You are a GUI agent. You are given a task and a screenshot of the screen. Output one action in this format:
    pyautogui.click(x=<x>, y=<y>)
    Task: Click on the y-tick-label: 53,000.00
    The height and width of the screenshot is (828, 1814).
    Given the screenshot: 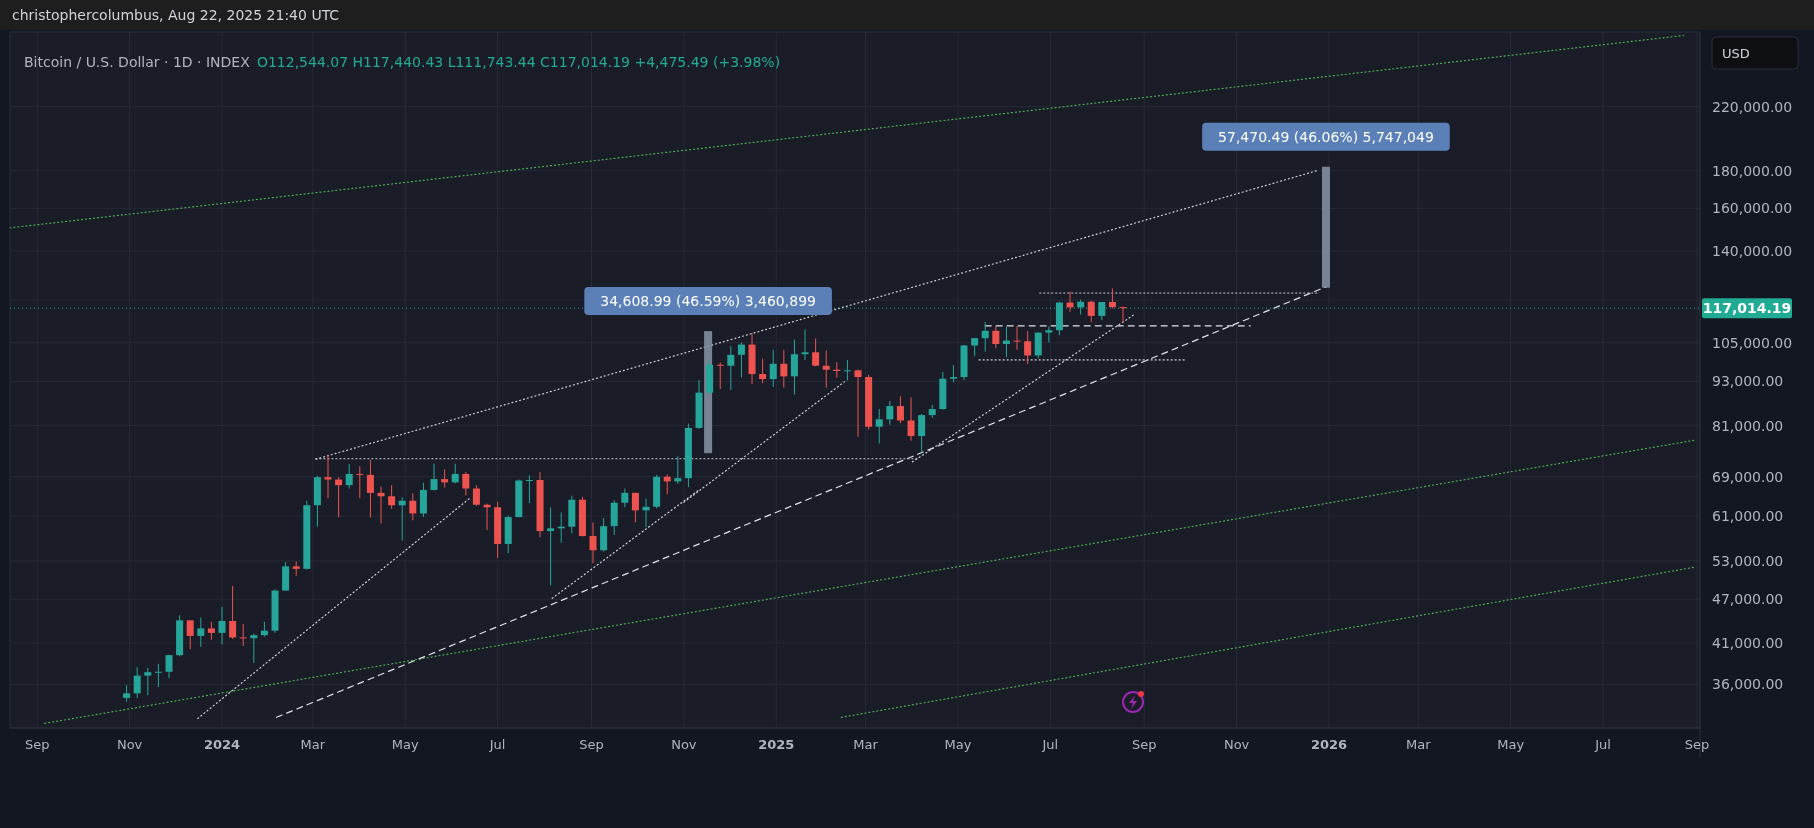 What is the action you would take?
    pyautogui.click(x=1748, y=560)
    